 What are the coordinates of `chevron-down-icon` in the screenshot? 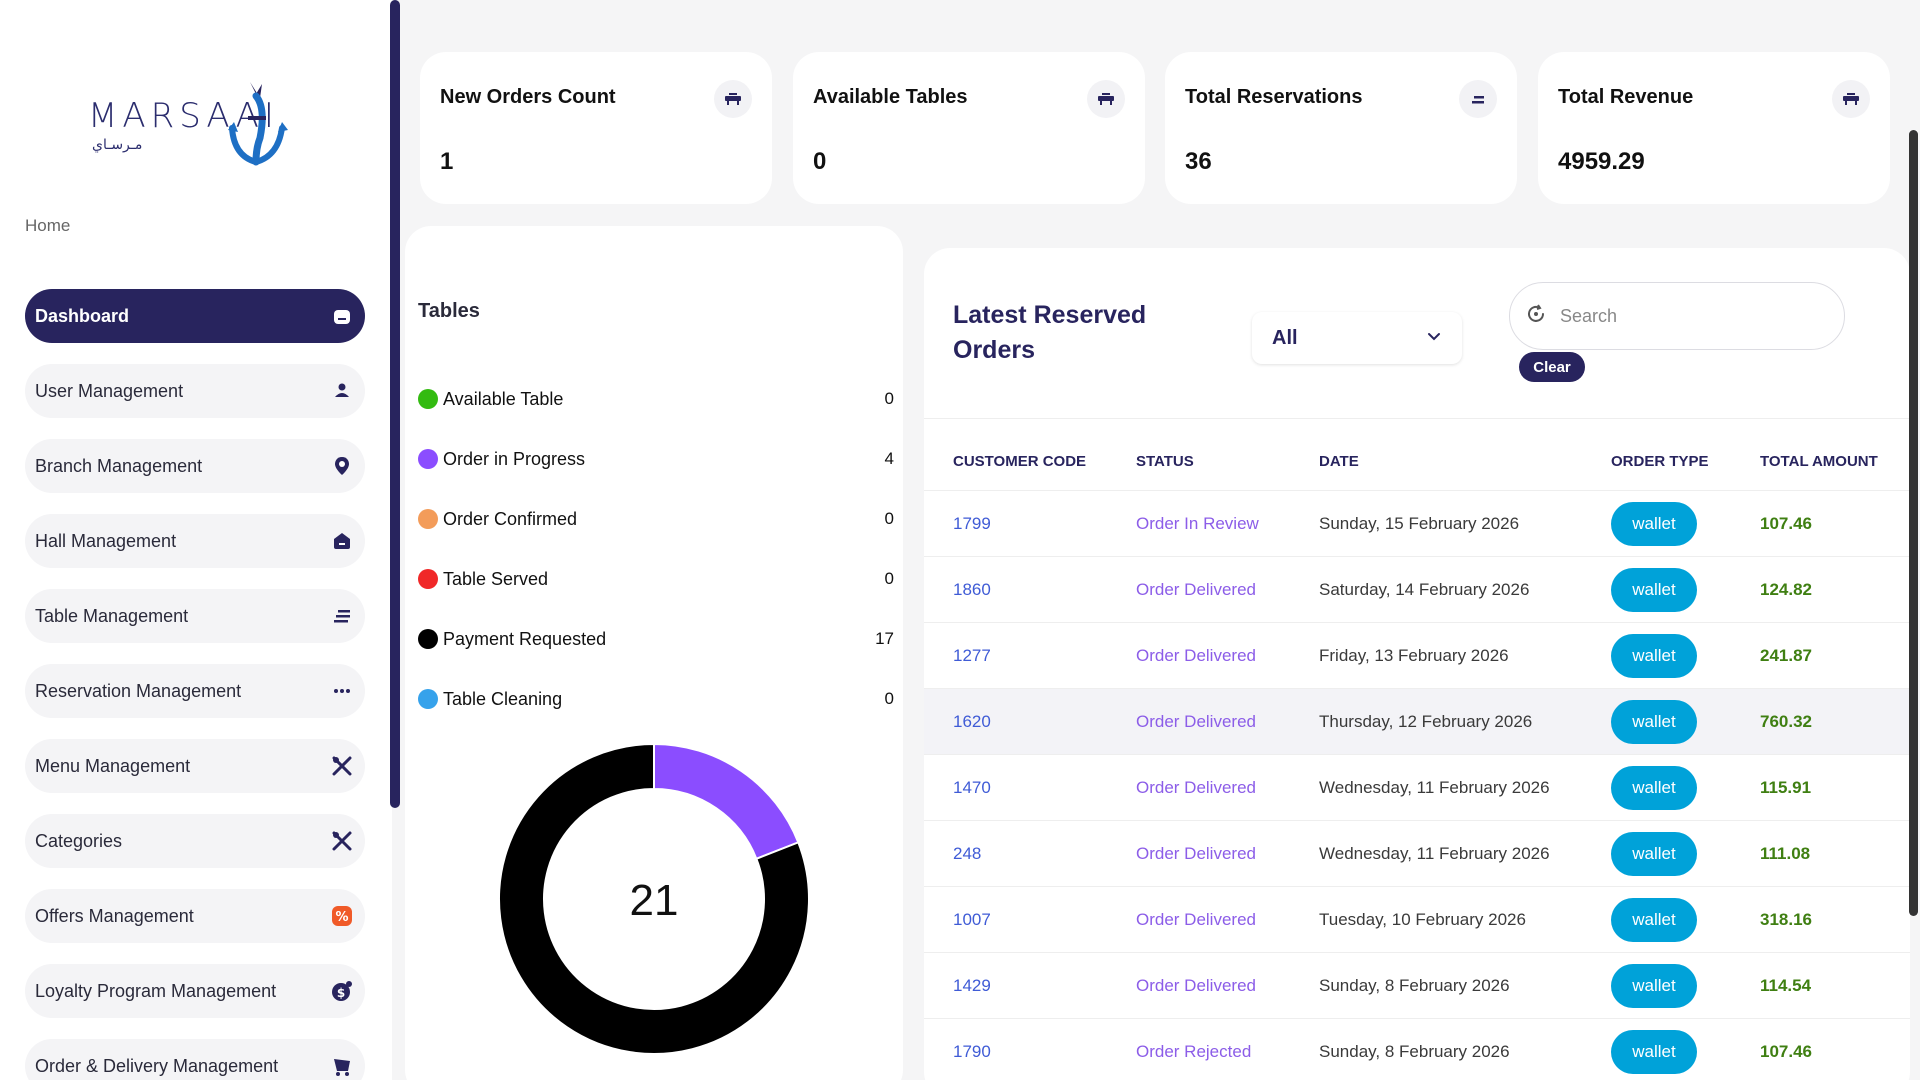 It's located at (1434, 338).